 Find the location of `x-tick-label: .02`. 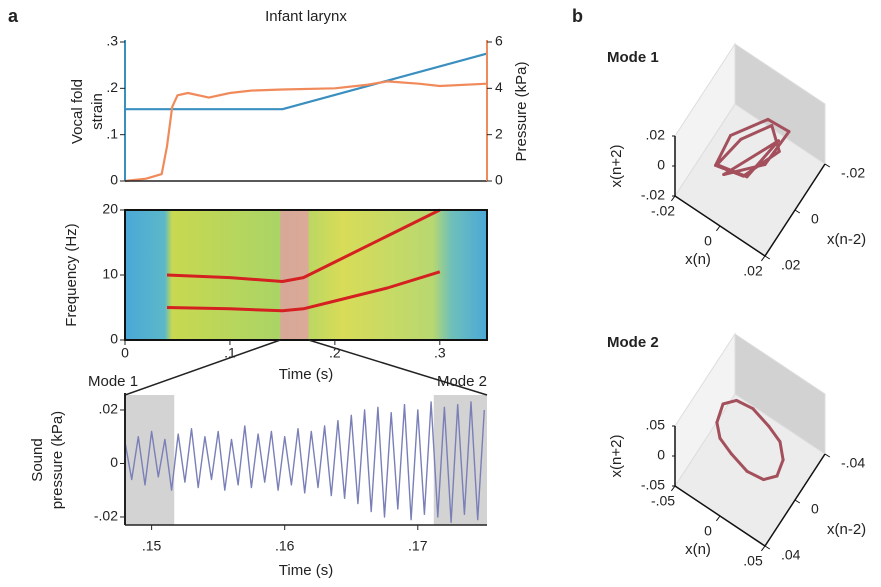

x-tick-label: .02 is located at coordinates (753, 271).